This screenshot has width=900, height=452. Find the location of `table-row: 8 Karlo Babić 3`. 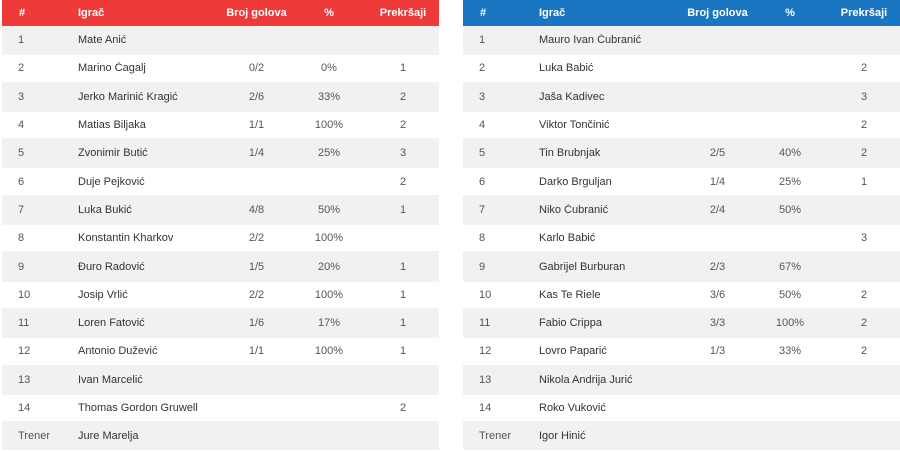

table-row: 8 Karlo Babić 3 is located at coordinates (681, 238).